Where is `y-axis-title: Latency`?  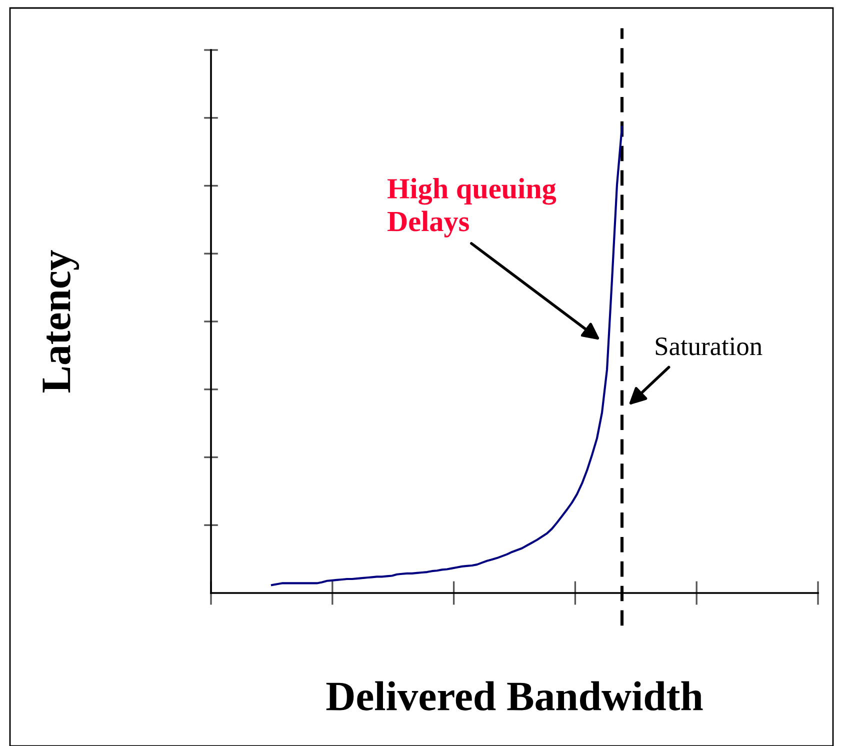 y-axis-title: Latency is located at coordinates (61, 321).